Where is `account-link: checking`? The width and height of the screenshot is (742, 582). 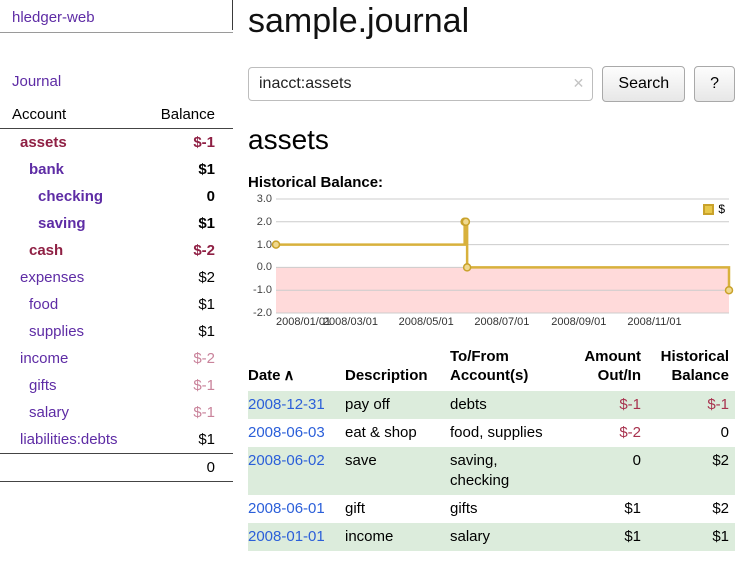
account-link: checking is located at coordinates (71, 196).